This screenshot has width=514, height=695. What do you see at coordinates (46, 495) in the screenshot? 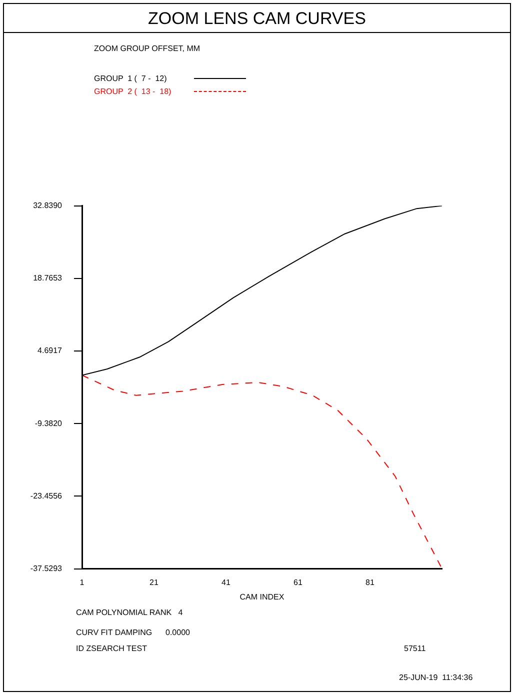
I see `y-tick-label: -23.4556` at bounding box center [46, 495].